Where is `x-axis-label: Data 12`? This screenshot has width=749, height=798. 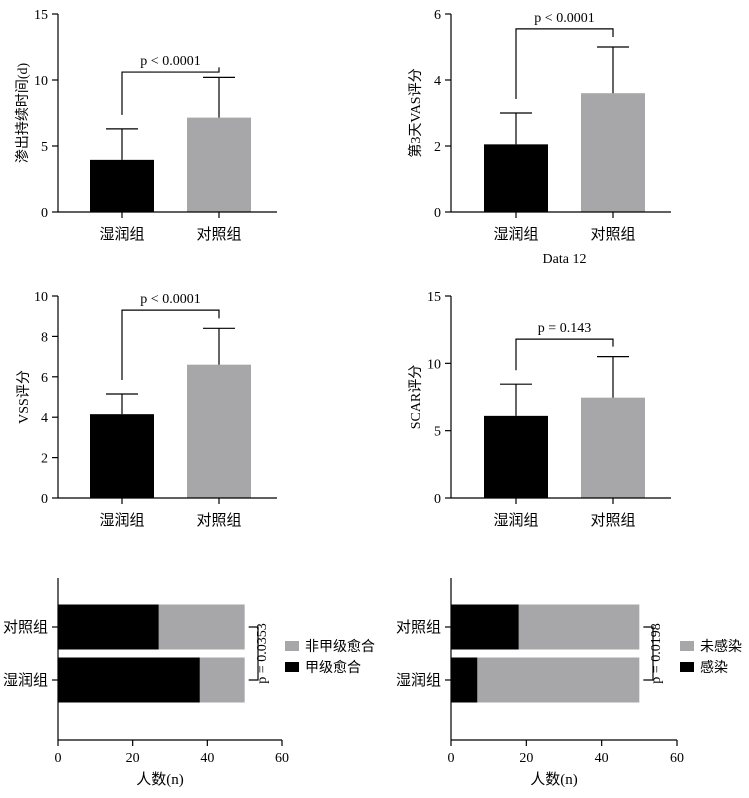 x-axis-label: Data 12 is located at coordinates (565, 259).